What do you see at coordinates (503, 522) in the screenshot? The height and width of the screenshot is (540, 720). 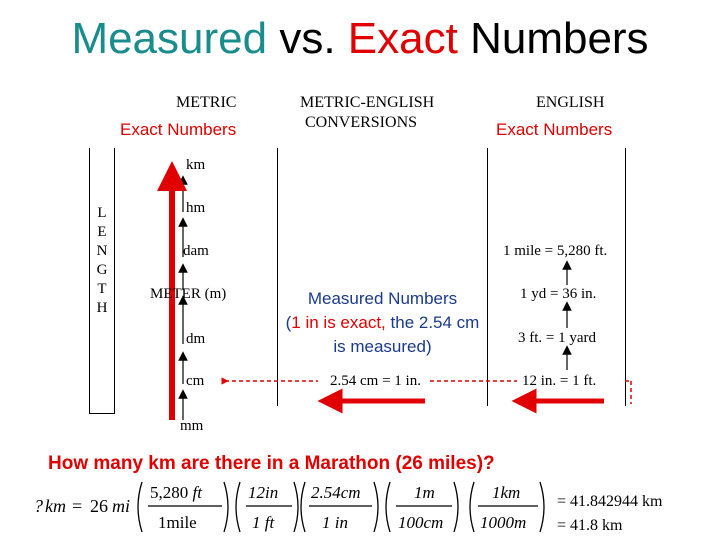 I see `eq-f5-den: 1000m` at bounding box center [503, 522].